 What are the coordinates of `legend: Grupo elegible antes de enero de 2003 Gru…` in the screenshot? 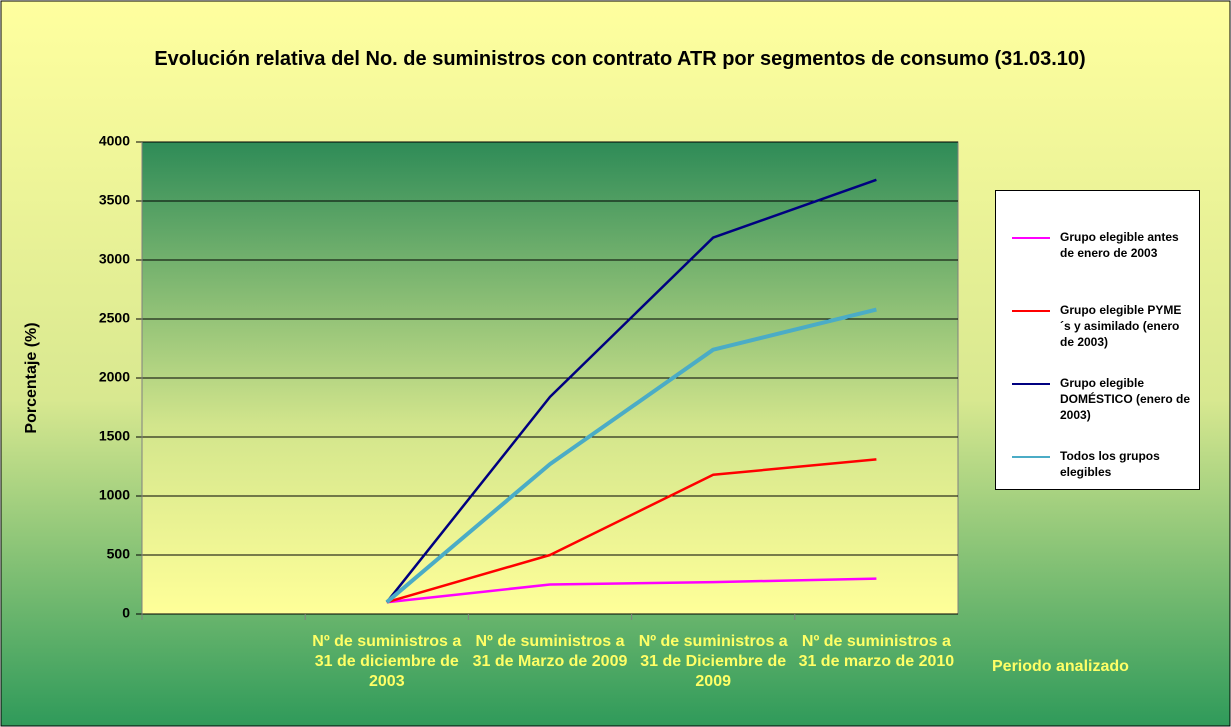 It's located at (1097, 340).